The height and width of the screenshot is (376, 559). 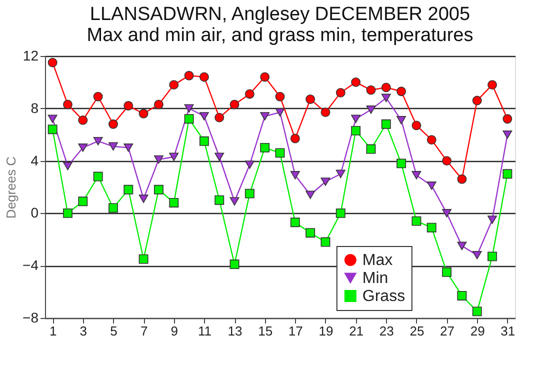 What do you see at coordinates (295, 331) in the screenshot?
I see `x-tick-label: 17` at bounding box center [295, 331].